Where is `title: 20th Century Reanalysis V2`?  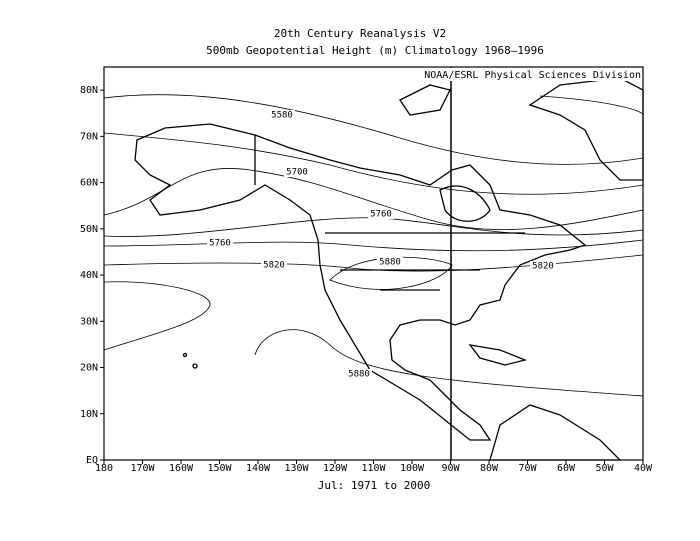 title: 20th Century Reanalysis V2 is located at coordinates (360, 33).